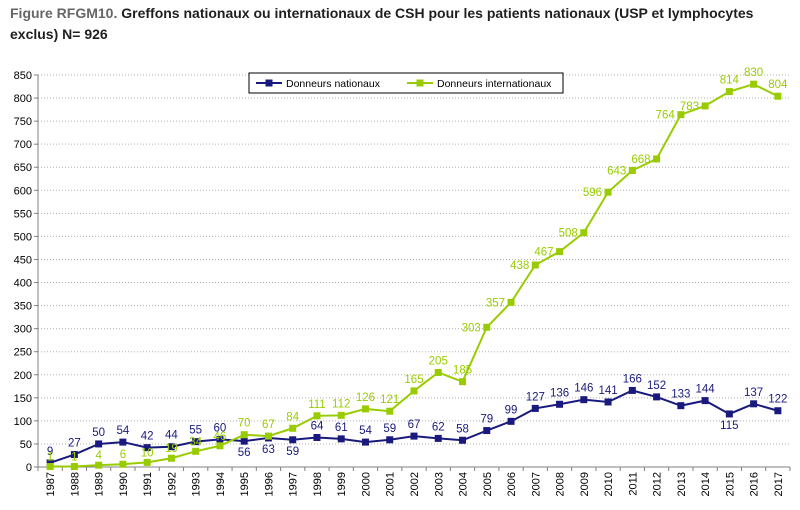 The width and height of the screenshot is (800, 510). I want to click on data-label-national: 137, so click(753, 393).